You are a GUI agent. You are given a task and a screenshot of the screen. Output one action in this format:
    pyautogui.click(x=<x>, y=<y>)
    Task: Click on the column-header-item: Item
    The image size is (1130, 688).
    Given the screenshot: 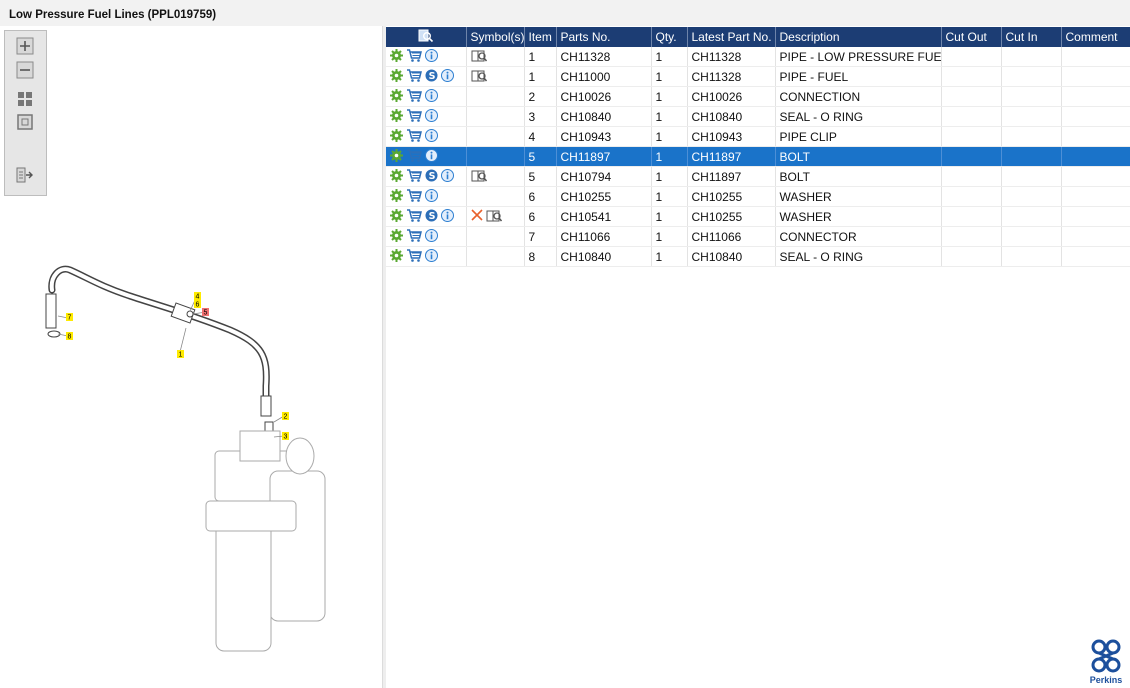 What is the action you would take?
    pyautogui.click(x=540, y=37)
    